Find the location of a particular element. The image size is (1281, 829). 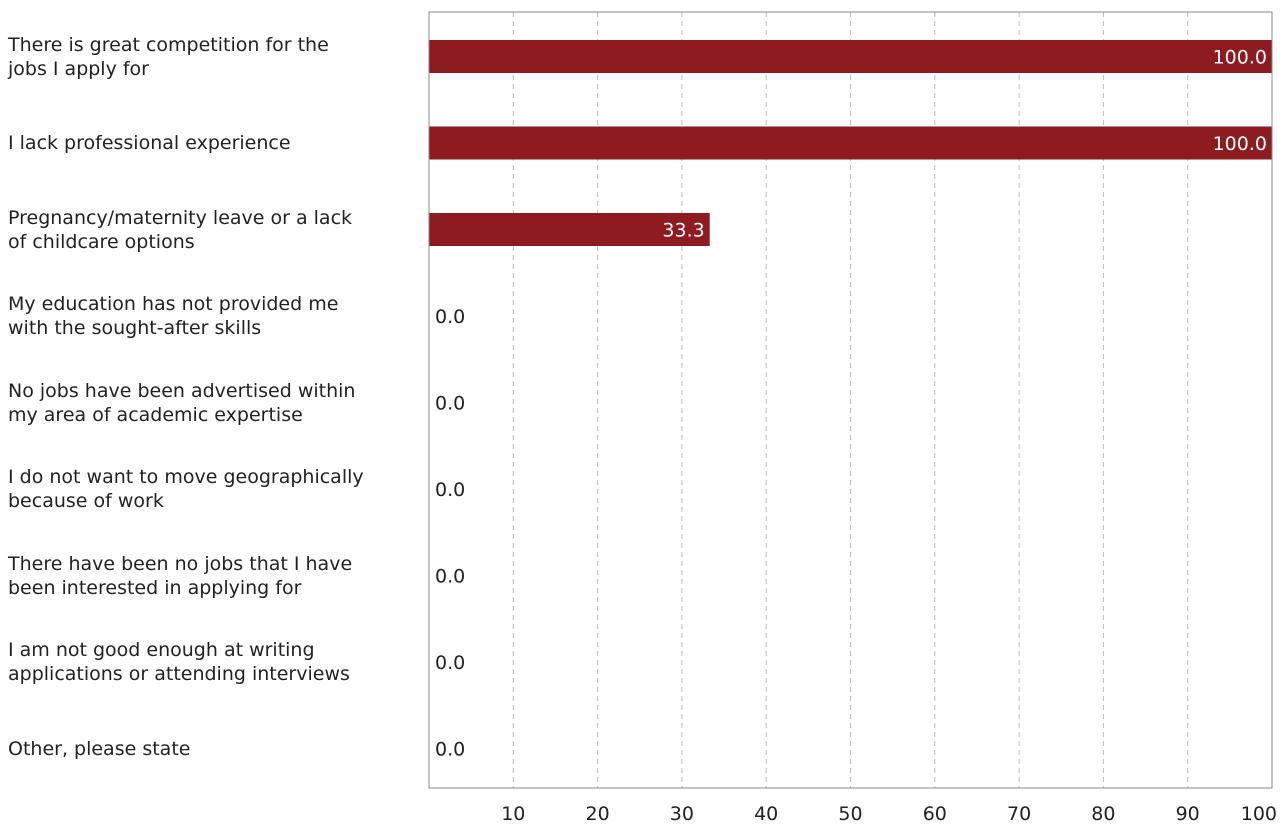

x-tick-label: 80 is located at coordinates (1103, 814).